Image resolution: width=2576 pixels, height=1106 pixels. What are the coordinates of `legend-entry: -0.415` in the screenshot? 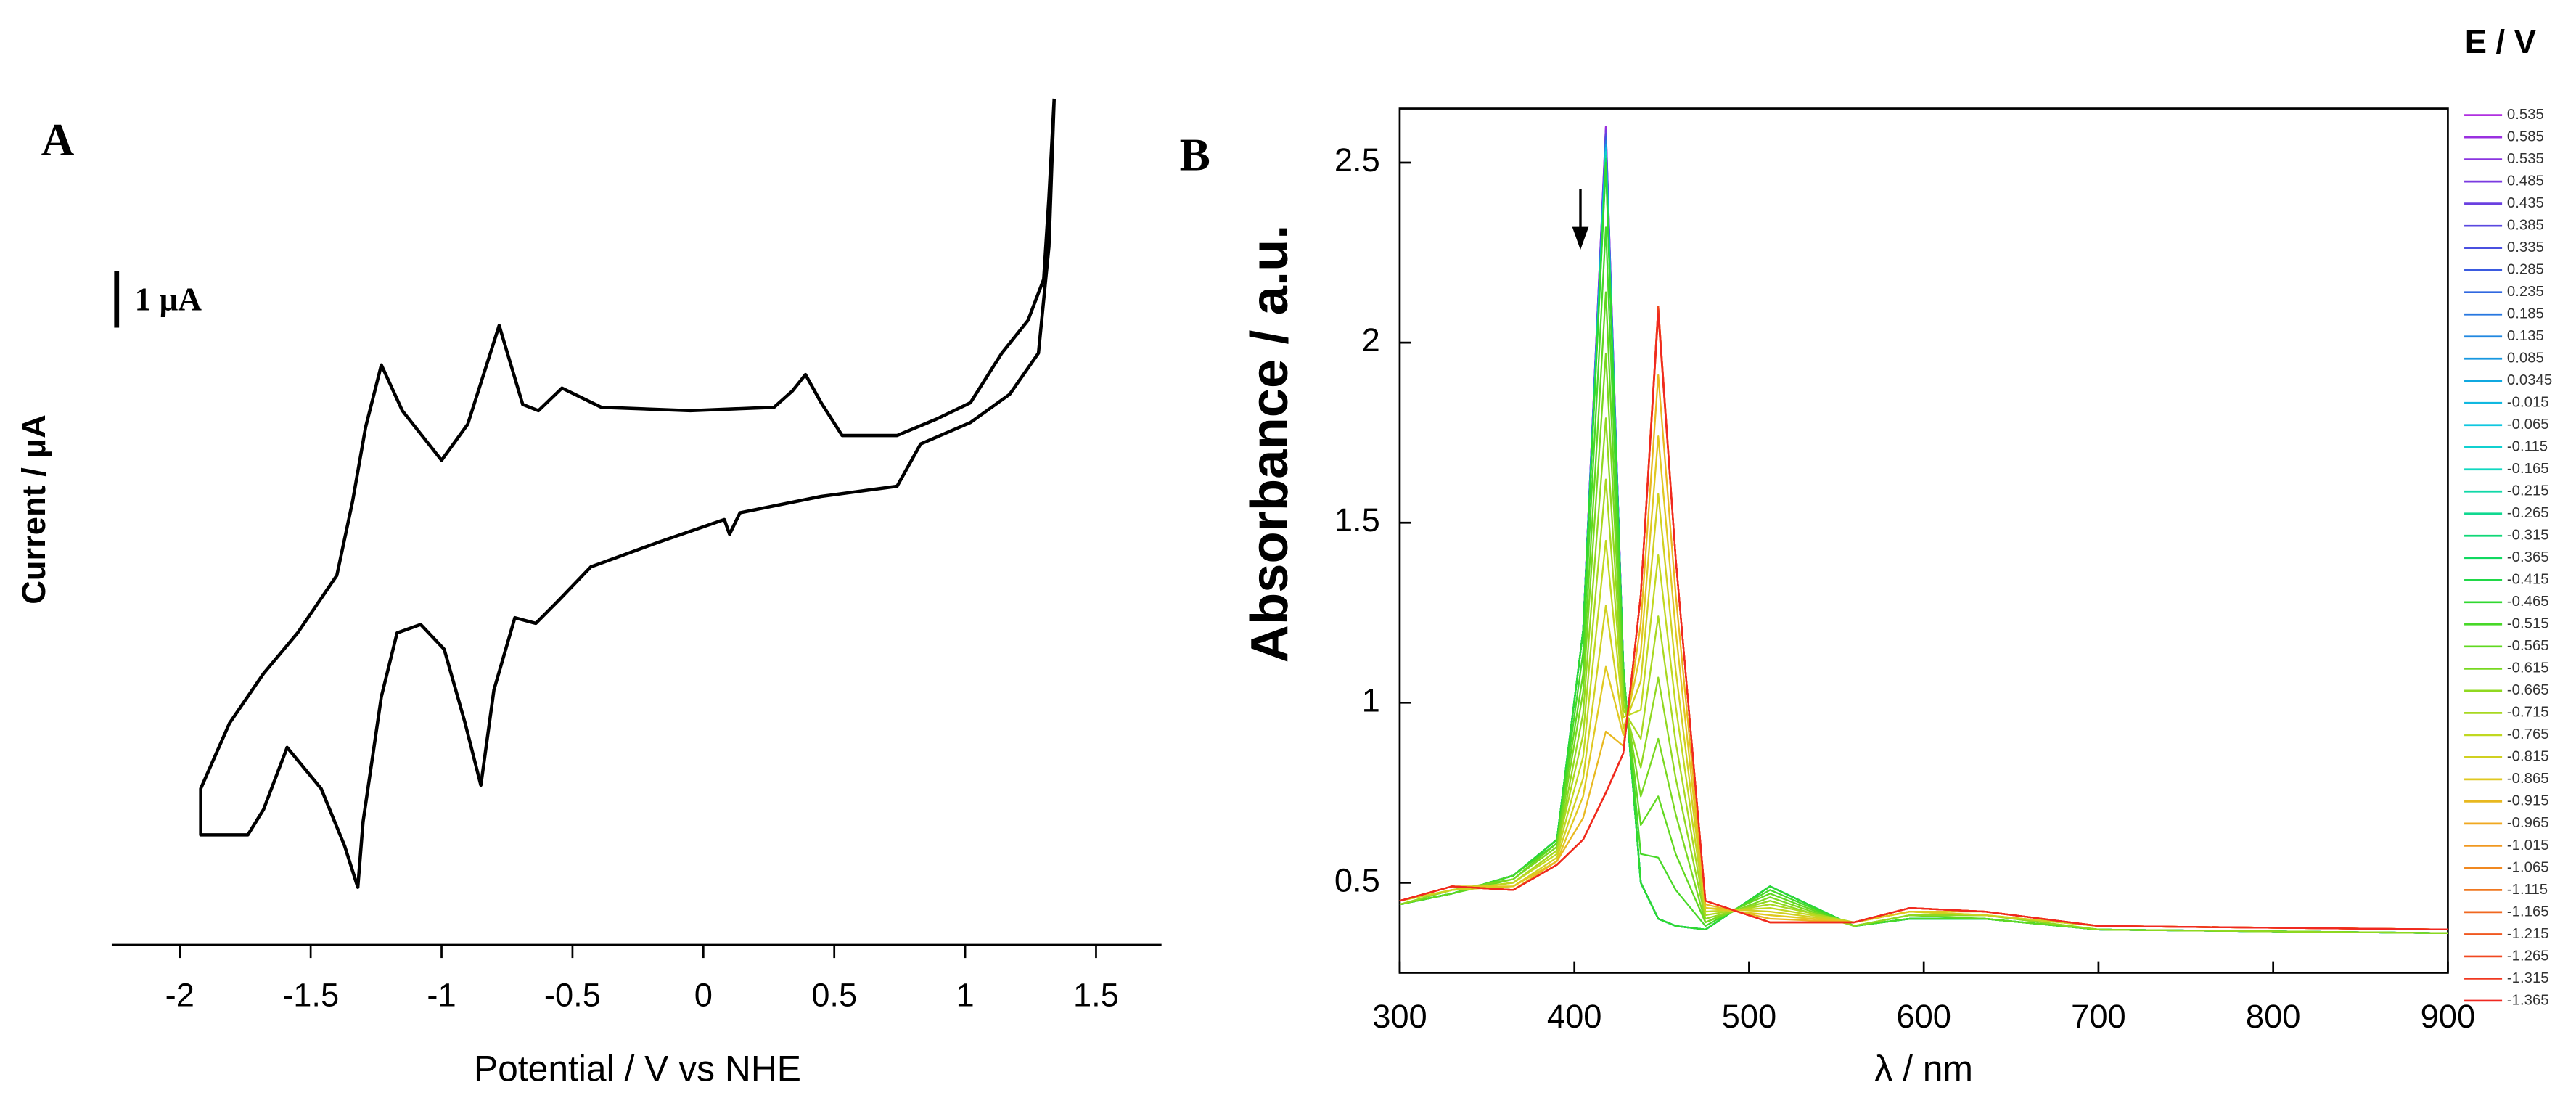 It's located at (2528, 580).